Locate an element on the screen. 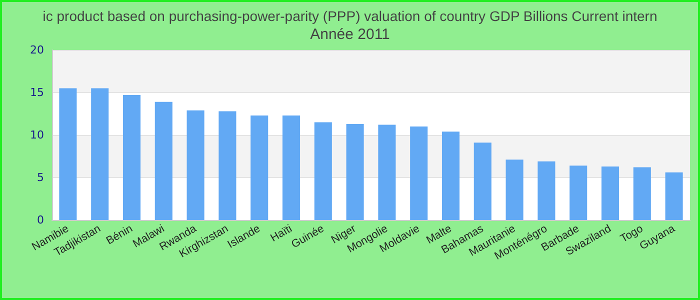  y-tick-label: 10 is located at coordinates (37, 135).